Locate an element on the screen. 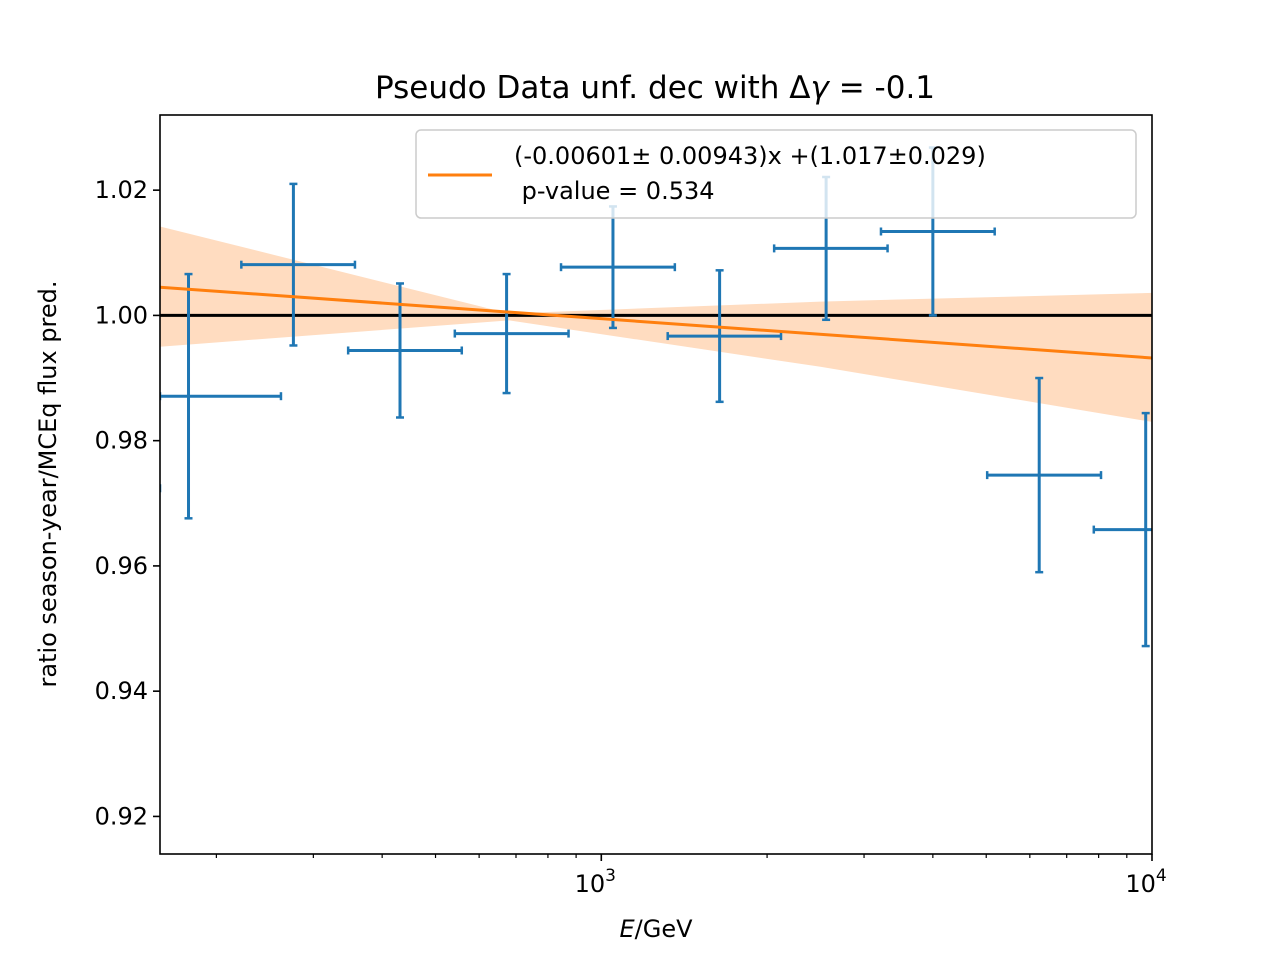  legend-fit-equation: (-0.00601± 0.00943)x +(1.017±0.029) is located at coordinates (750, 156).